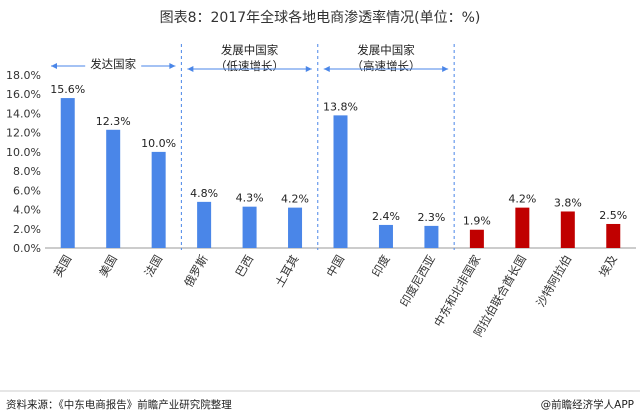 This screenshot has width=640, height=419. I want to click on category-label: 沙特阿拉伯, so click(554, 281).